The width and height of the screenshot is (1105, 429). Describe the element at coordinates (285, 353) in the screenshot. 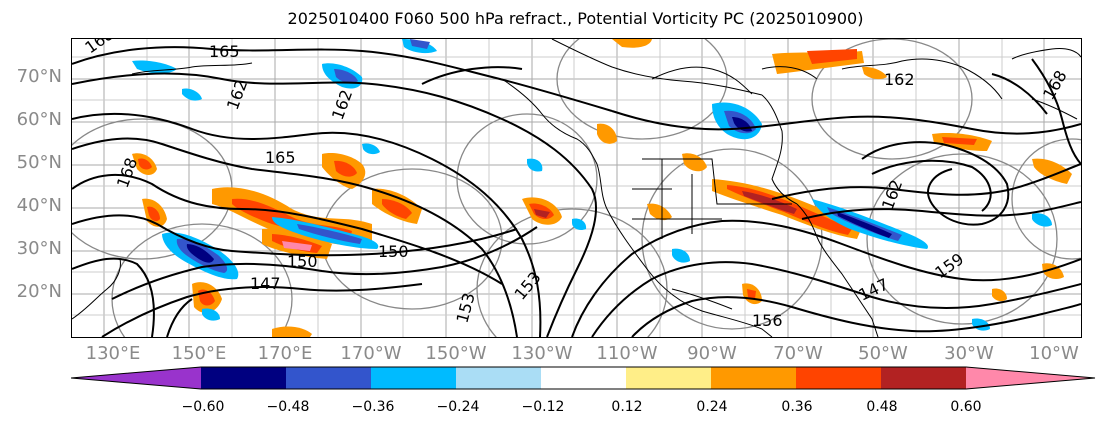

I see `lon-label-170e: 170°E` at that location.